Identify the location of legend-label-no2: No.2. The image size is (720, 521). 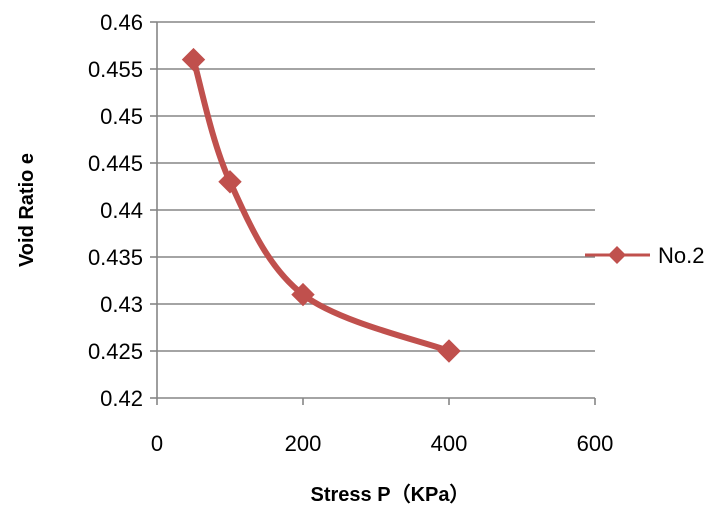
(681, 255).